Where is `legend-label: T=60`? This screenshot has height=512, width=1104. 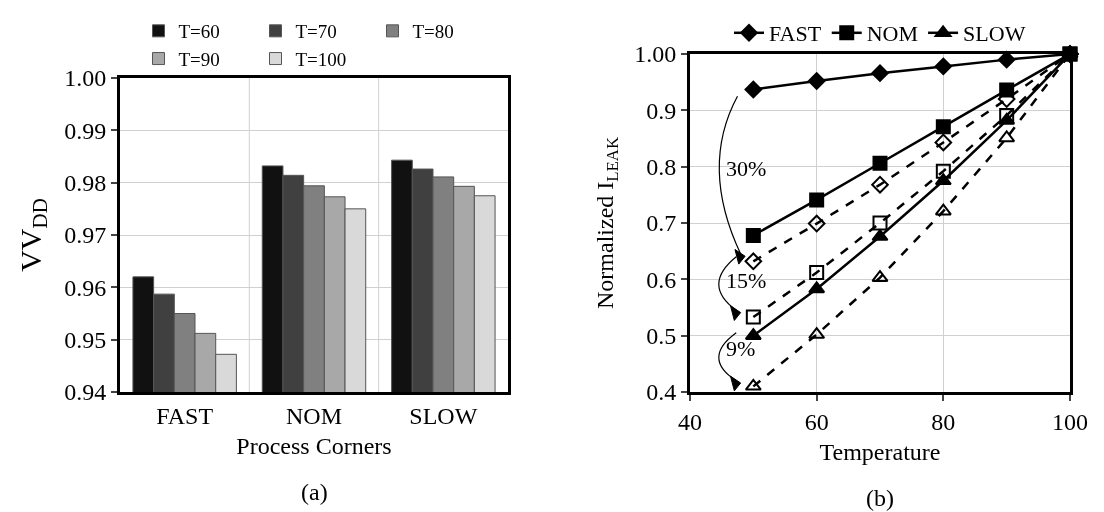
legend-label: T=60 is located at coordinates (199, 32).